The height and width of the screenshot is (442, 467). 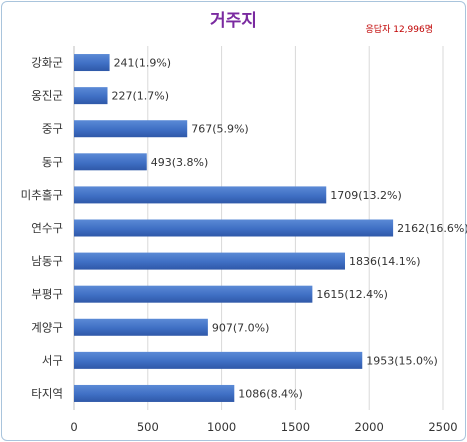 What do you see at coordinates (221, 427) in the screenshot?
I see `x-tick-label: 1000` at bounding box center [221, 427].